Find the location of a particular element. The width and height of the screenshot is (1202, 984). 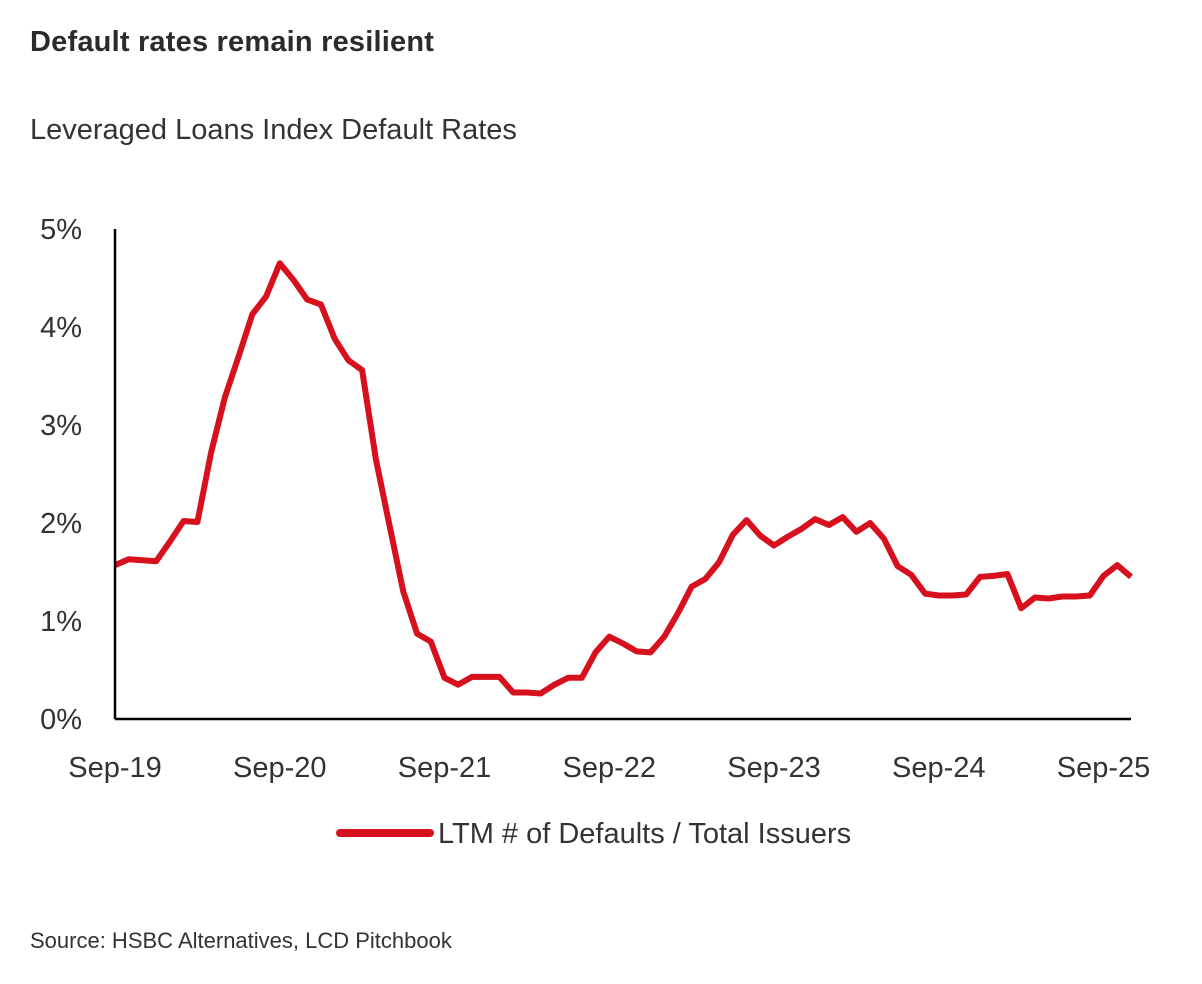

x-tick-label: Sep-22 is located at coordinates (610, 768).